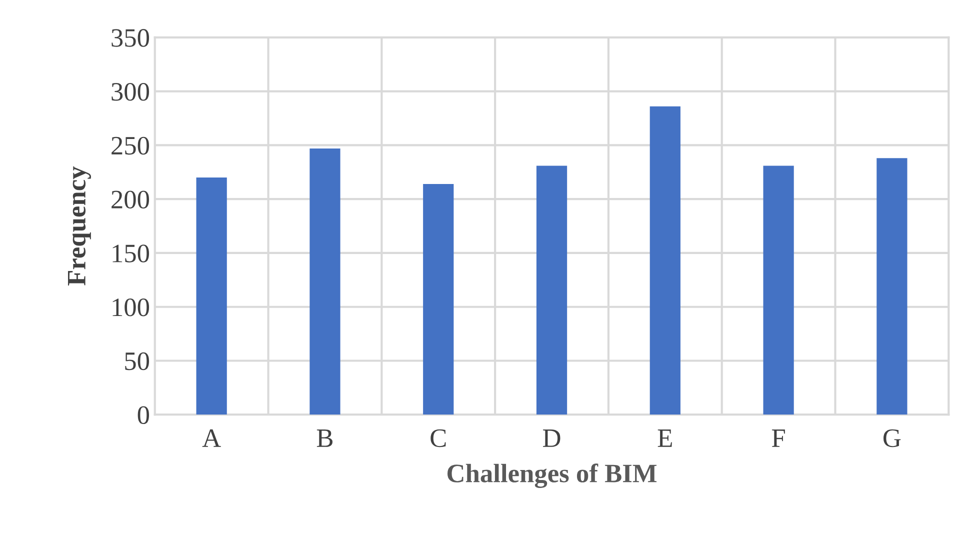 This screenshot has width=968, height=535. I want to click on y-tick-label: 100, so click(131, 307).